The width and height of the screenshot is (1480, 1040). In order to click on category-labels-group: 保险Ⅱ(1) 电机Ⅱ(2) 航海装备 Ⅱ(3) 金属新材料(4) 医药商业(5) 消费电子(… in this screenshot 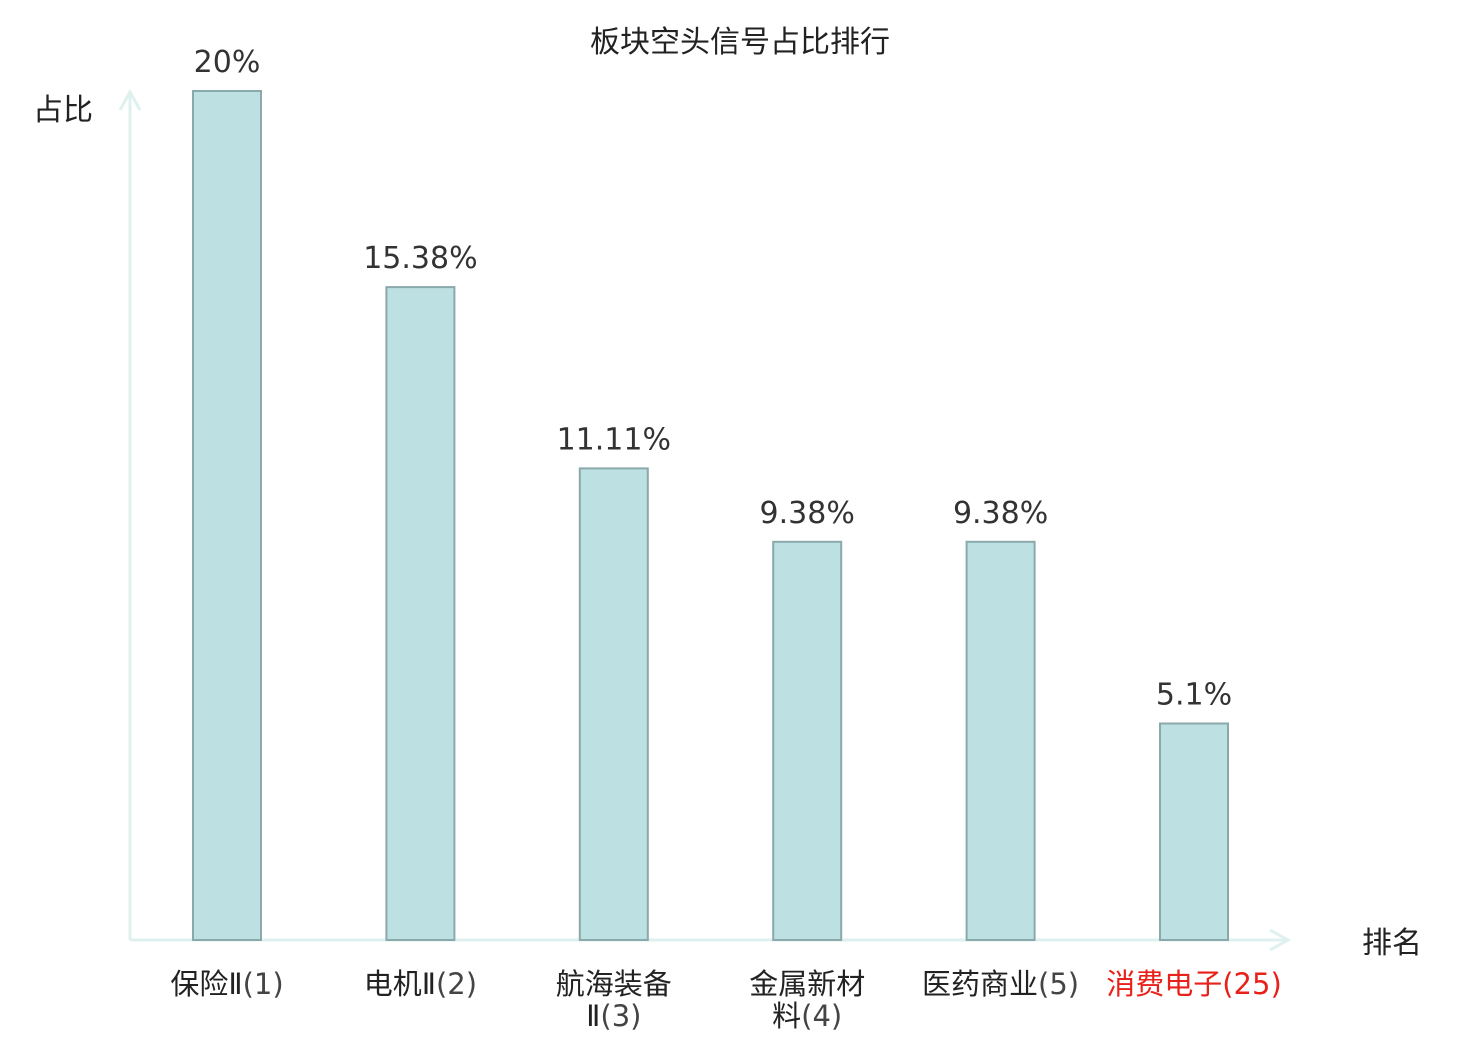, I will do `click(725, 1000)`.